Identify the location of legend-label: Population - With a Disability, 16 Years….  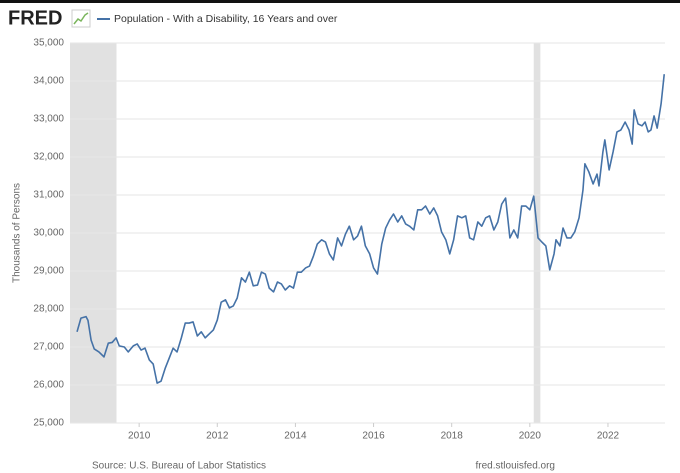
(226, 19).